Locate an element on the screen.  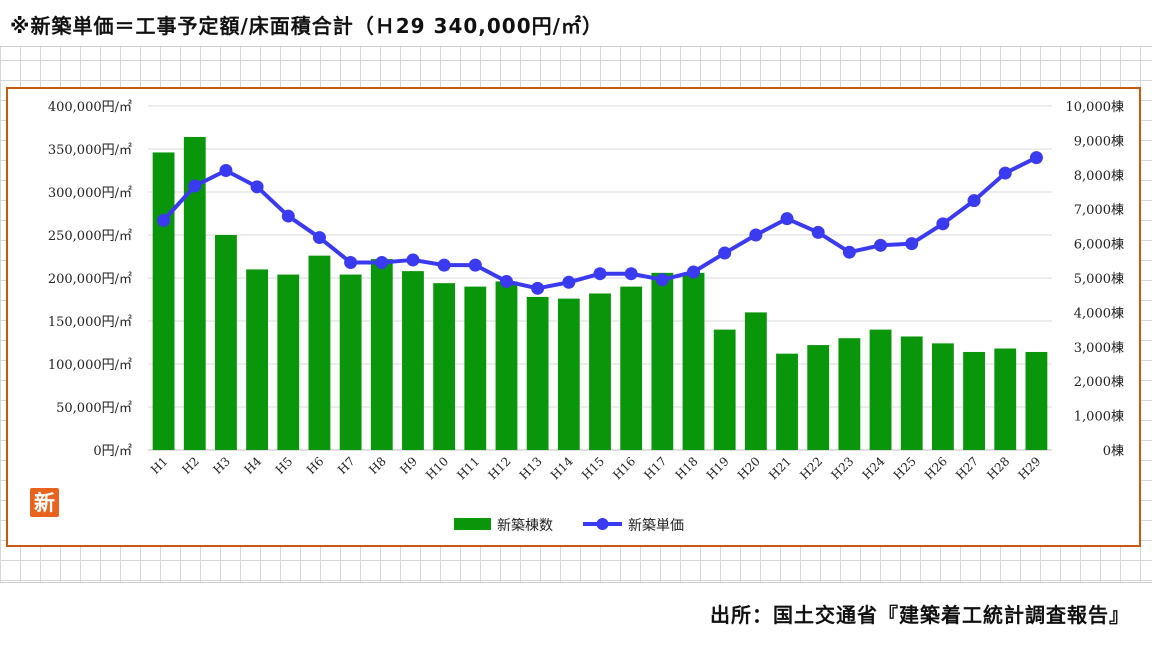
bar-H17 is located at coordinates (662, 361).